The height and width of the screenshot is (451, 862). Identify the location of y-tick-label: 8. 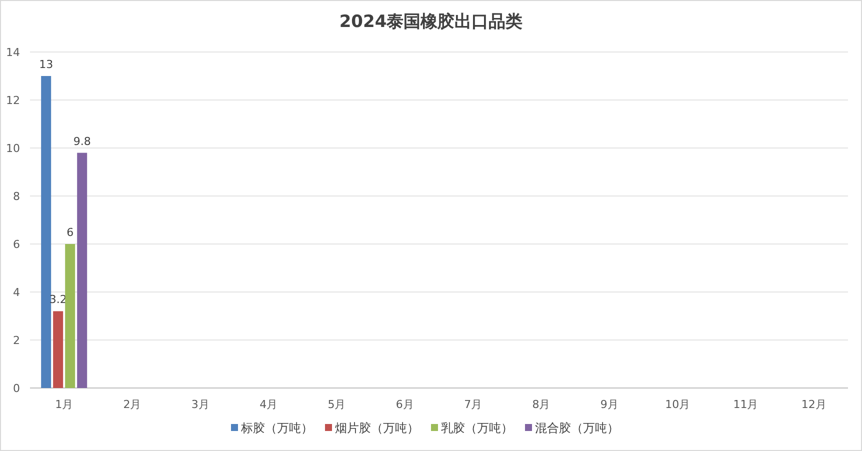
(16, 196).